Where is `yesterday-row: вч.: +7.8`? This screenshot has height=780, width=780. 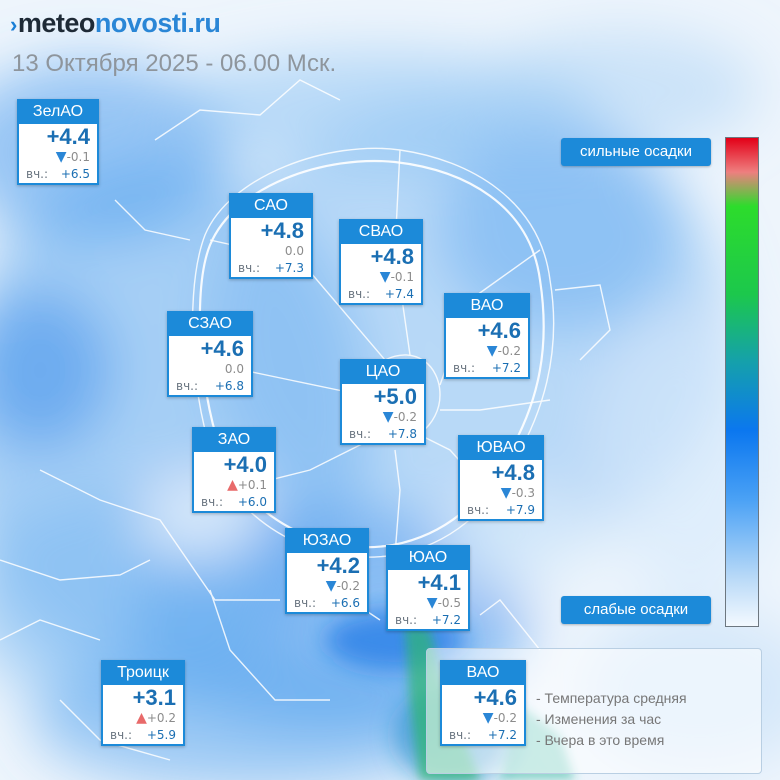 yesterday-row: вч.: +7.8 is located at coordinates (383, 434).